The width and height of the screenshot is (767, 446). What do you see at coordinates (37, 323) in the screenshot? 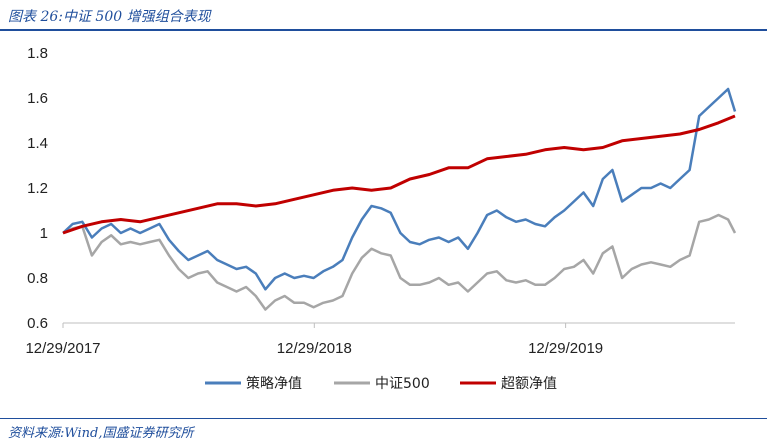
I see `y-tick-label: 0.6` at bounding box center [37, 323].